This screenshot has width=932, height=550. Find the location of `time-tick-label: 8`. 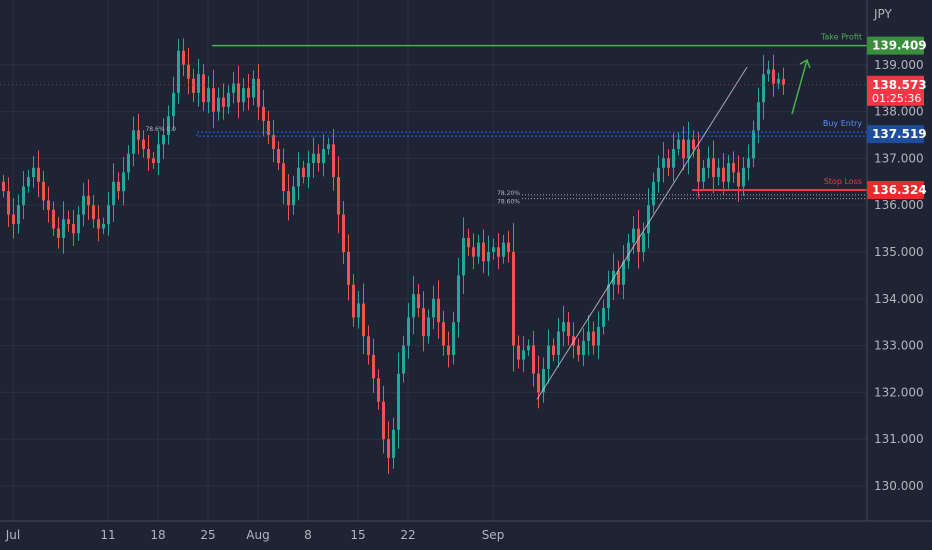

time-tick-label: 8 is located at coordinates (308, 535).